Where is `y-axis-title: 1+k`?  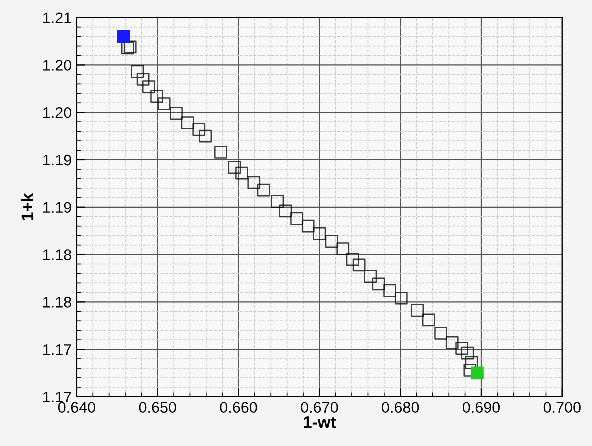 y-axis-title: 1+k is located at coordinates (27, 206).